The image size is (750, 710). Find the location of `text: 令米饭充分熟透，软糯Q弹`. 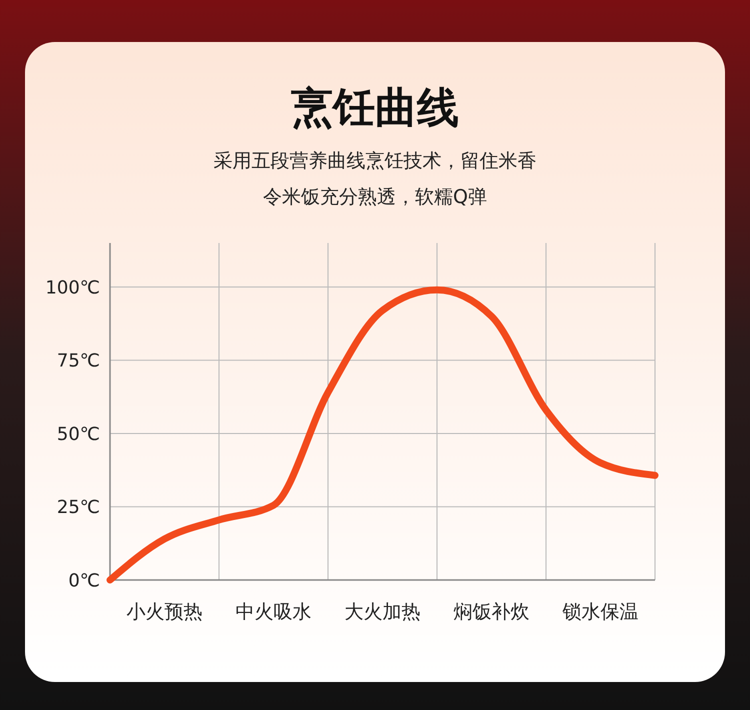

text: 令米饭充分熟透，软糯Q弹 is located at coordinates (375, 197).